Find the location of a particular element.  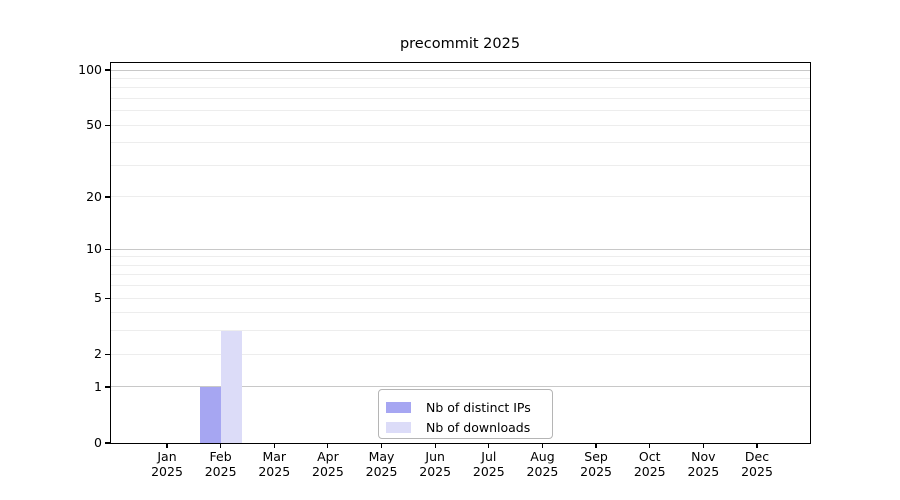

x-tick-label: Apr 2025 is located at coordinates (328, 464).